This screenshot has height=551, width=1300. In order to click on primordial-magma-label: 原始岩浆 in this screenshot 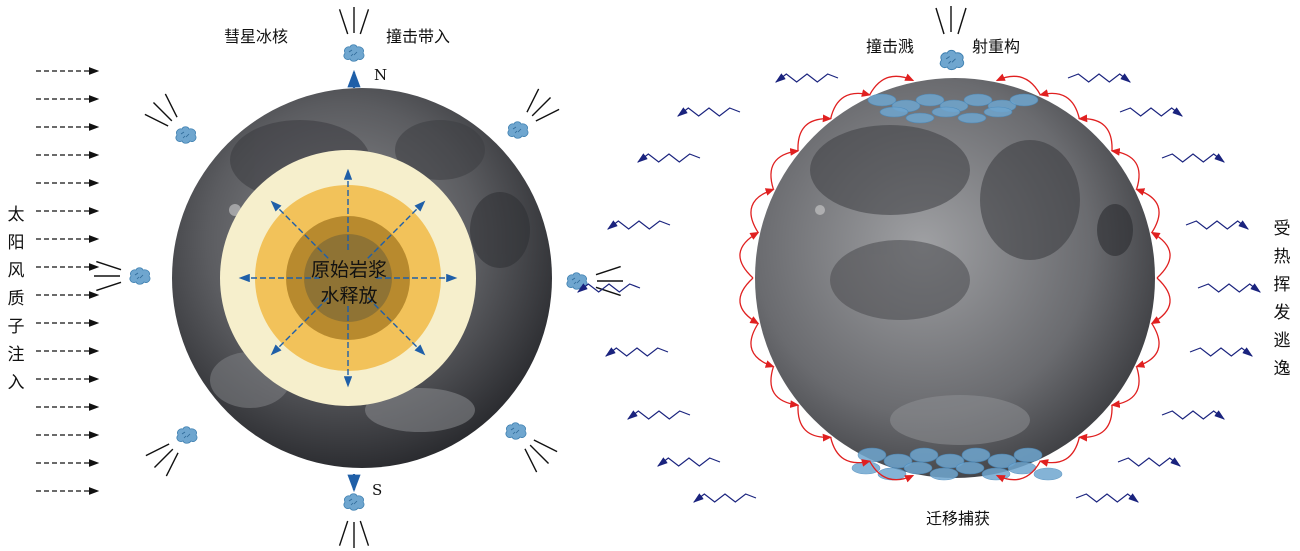, I will do `click(349, 270)`.